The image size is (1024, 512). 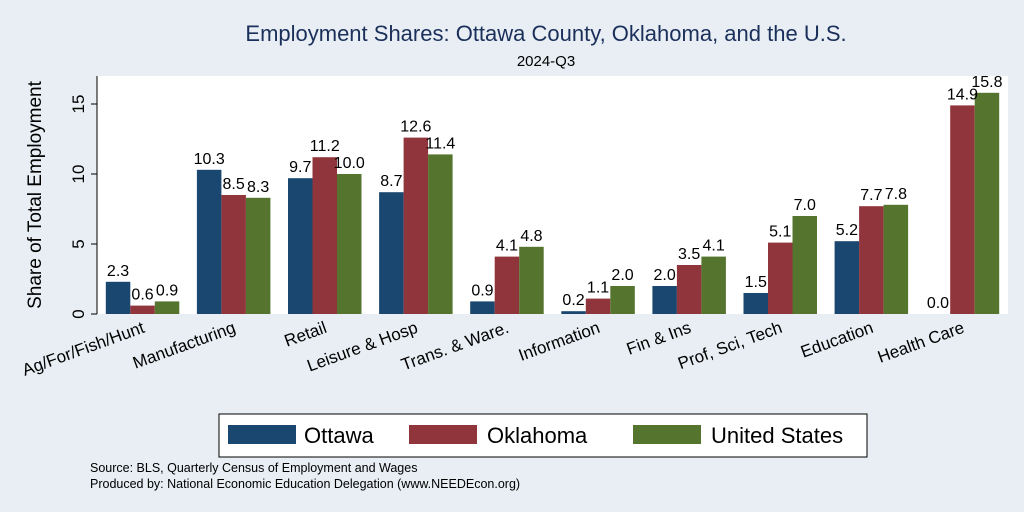 What do you see at coordinates (805, 205) in the screenshot?
I see `bar-value-label: 7.0` at bounding box center [805, 205].